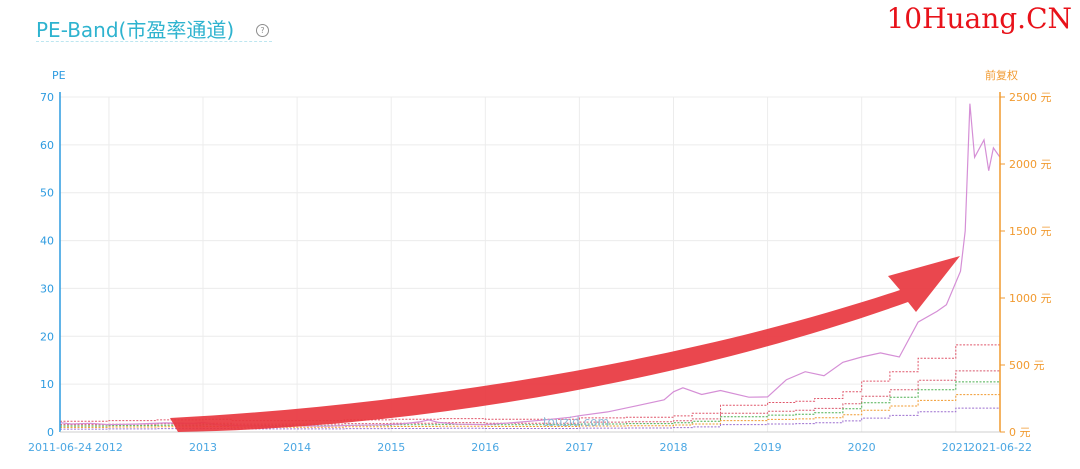  I want to click on right-axis-title: 前复权, so click(1001, 75).